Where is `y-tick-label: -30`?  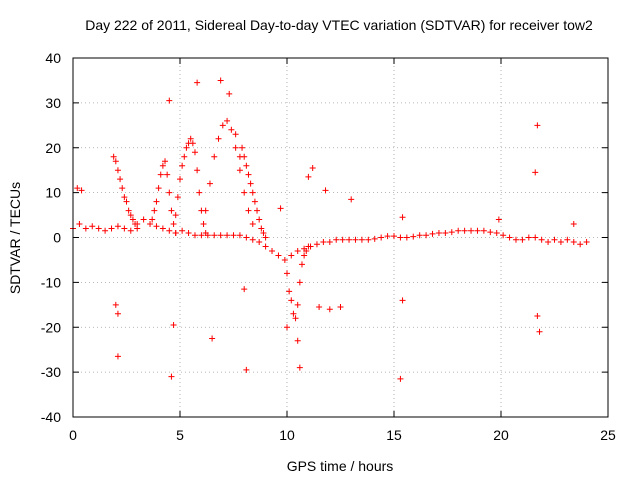 y-tick-label: -30 is located at coordinates (51, 372).